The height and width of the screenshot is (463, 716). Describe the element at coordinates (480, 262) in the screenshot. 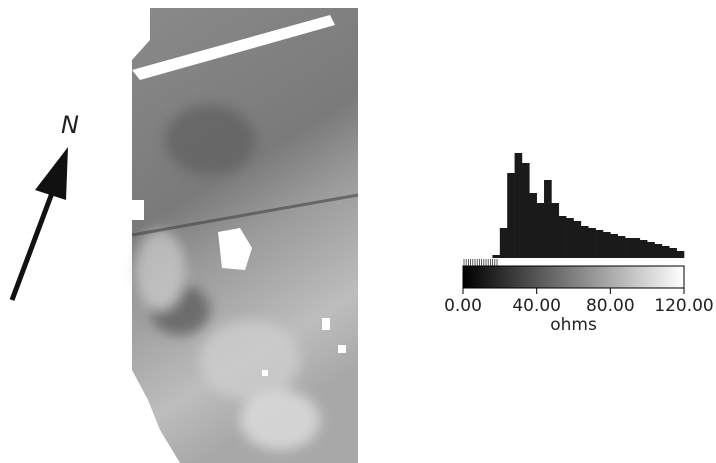

I see `legend-ticks` at that location.